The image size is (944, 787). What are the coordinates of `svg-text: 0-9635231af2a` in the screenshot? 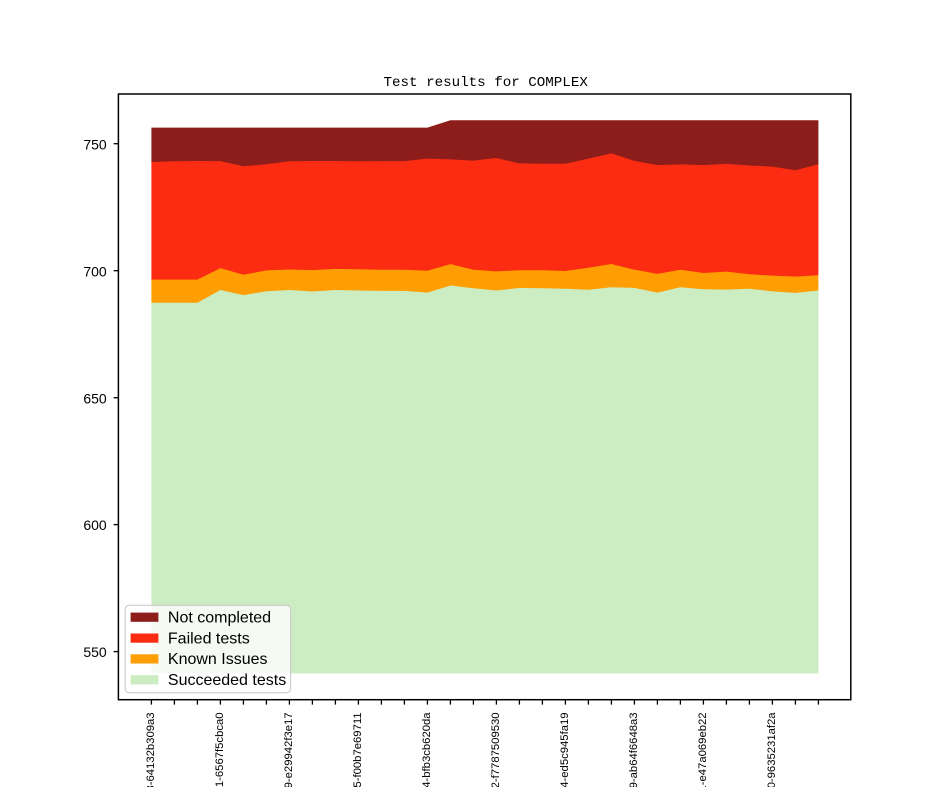 It's located at (772, 749).